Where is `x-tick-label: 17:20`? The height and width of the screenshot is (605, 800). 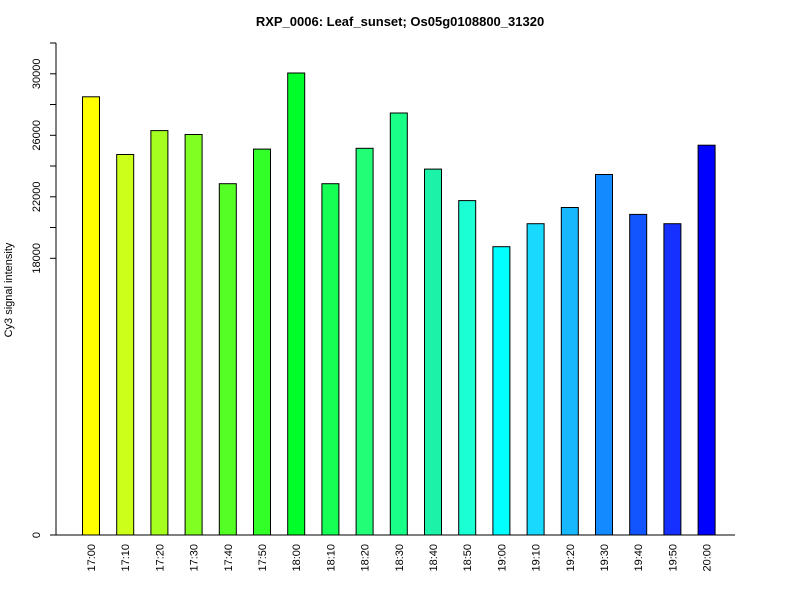 x-tick-label: 17:20 is located at coordinates (160, 558).